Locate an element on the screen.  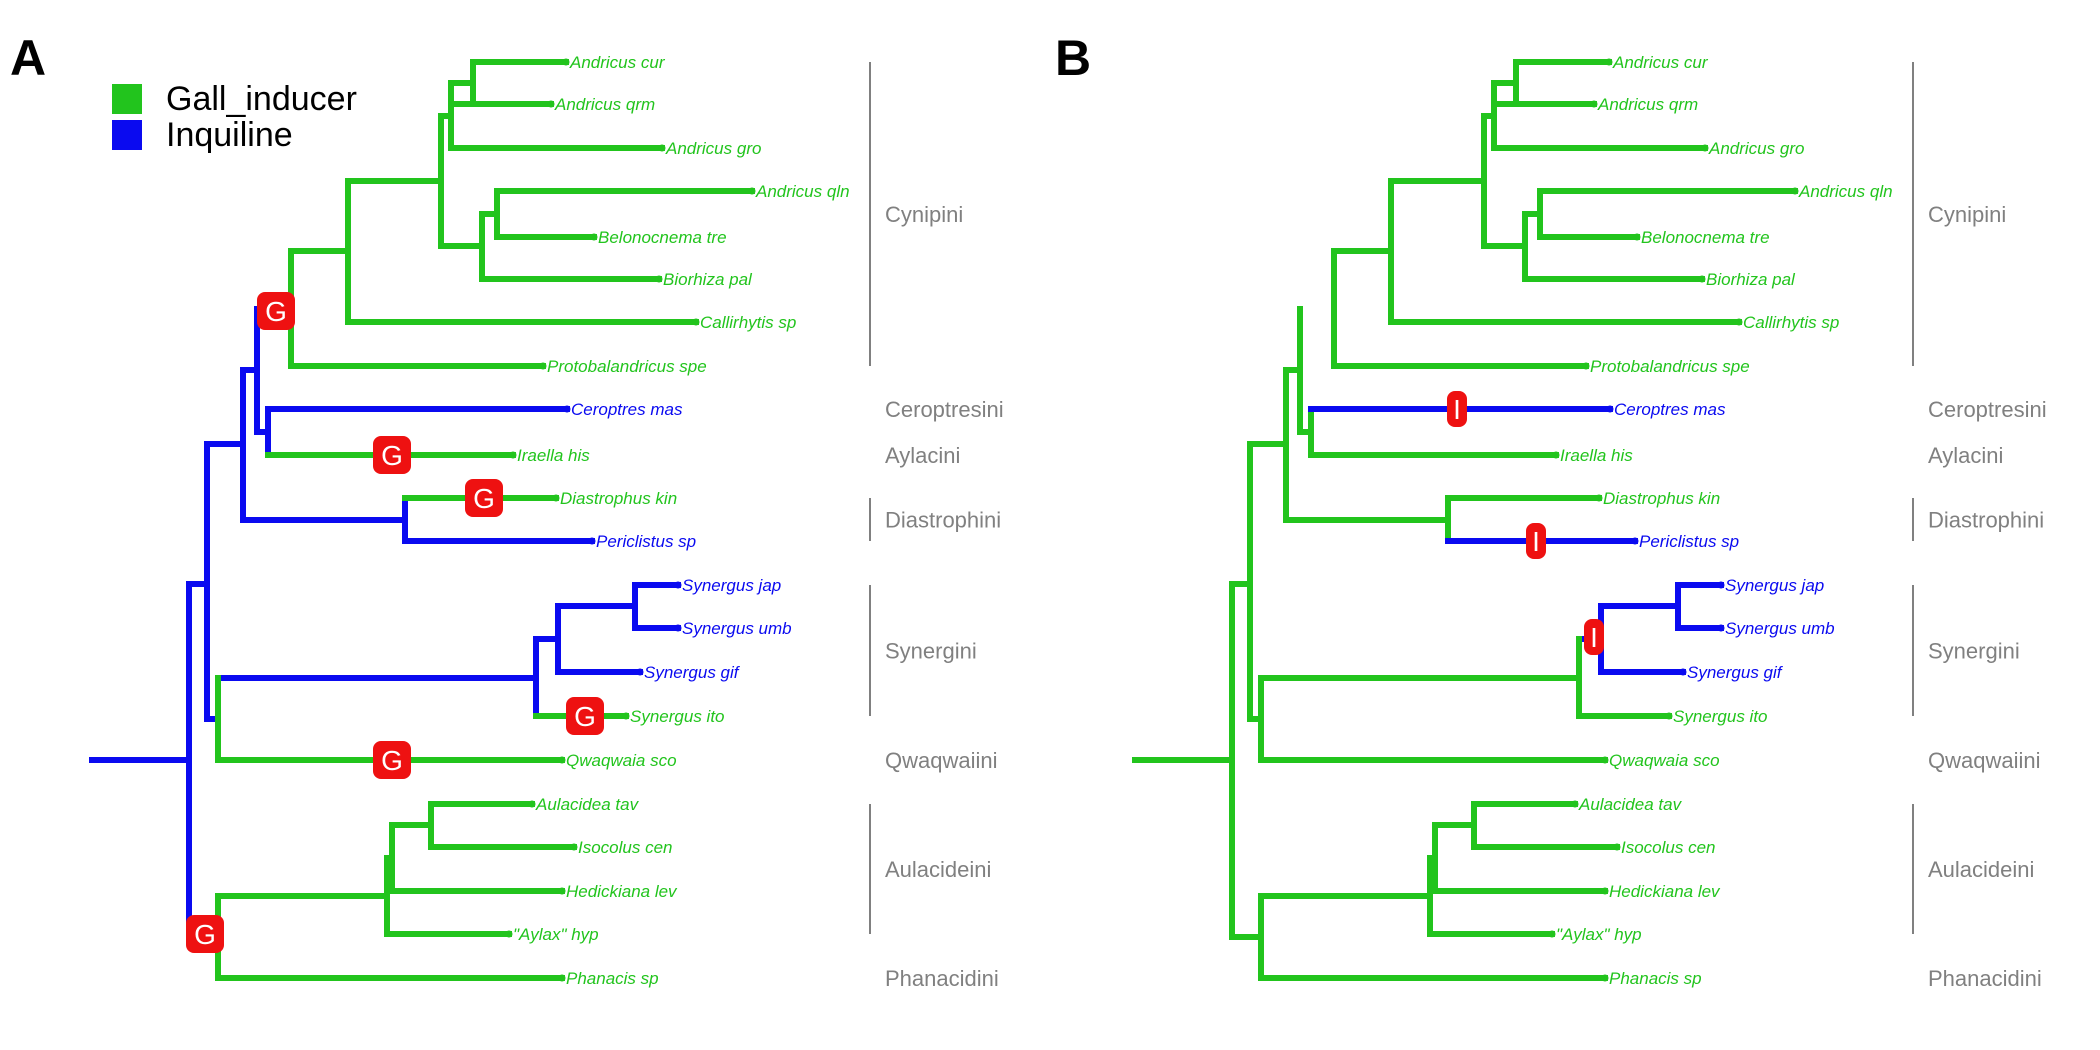
legend: Gall_inducer Inquiline is located at coordinates (234, 117).